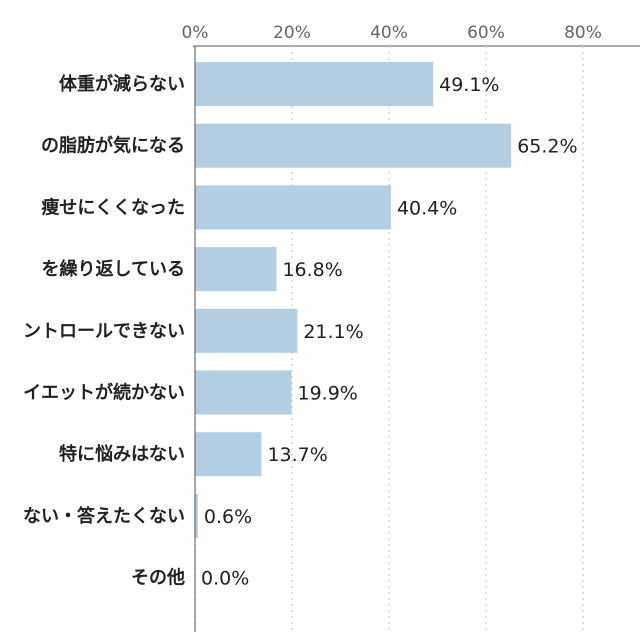 This screenshot has height=640, width=640. What do you see at coordinates (228, 517) in the screenshot?
I see `value-label: 0.6%` at bounding box center [228, 517].